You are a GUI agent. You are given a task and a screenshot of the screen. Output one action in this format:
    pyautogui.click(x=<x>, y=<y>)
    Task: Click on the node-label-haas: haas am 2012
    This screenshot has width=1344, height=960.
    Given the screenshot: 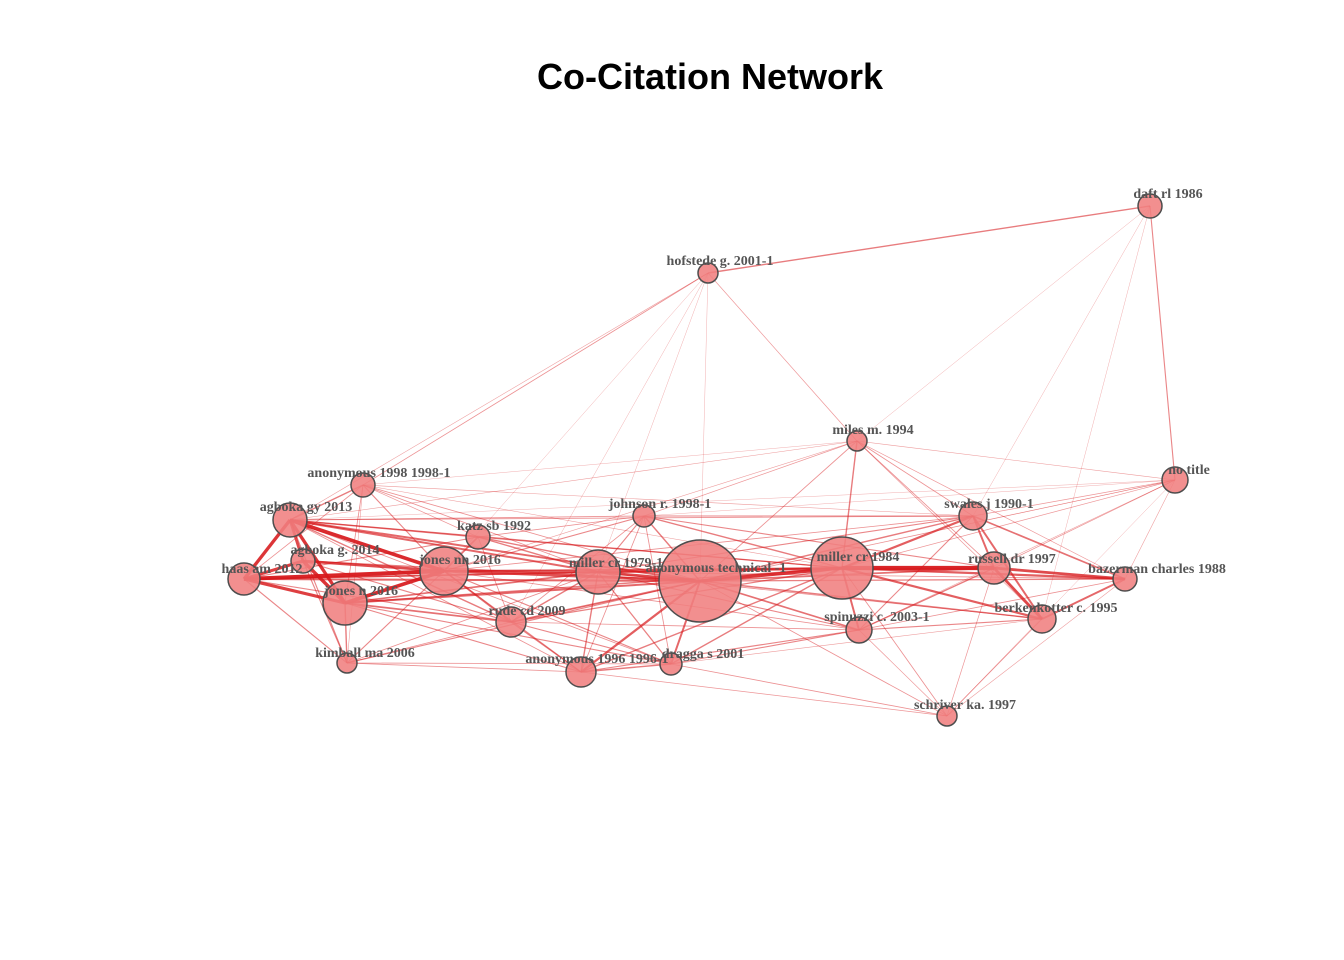 What is the action you would take?
    pyautogui.click(x=262, y=569)
    